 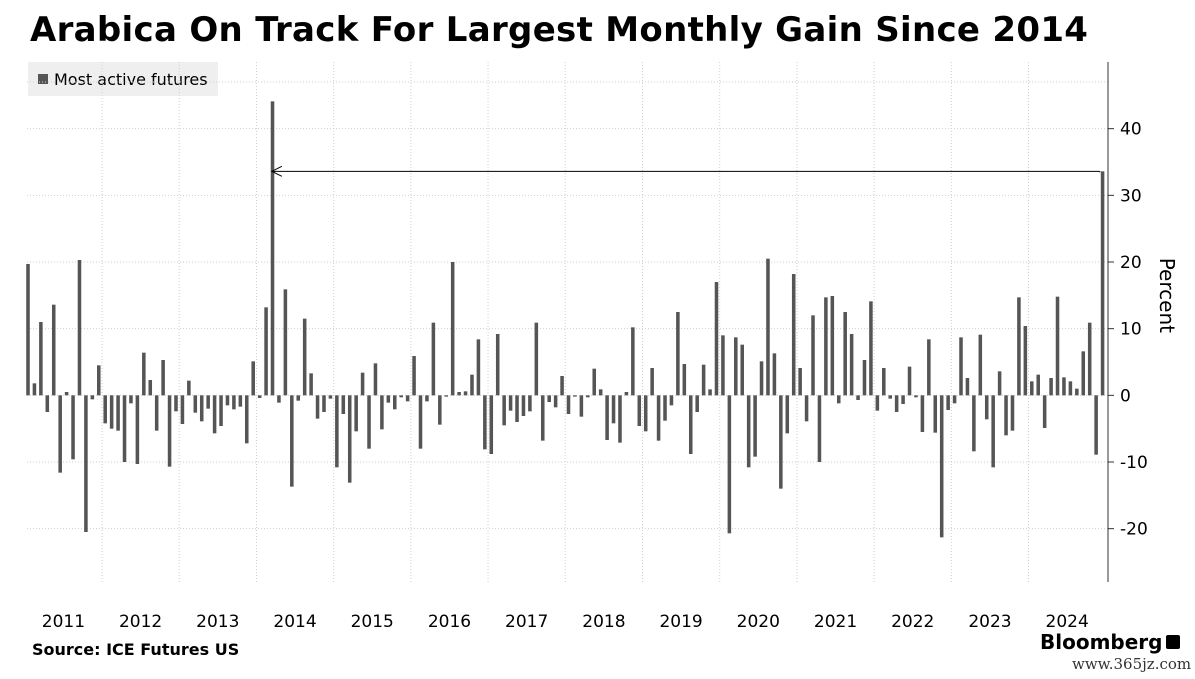 I want to click on legend: Most active futures, so click(x=123, y=79).